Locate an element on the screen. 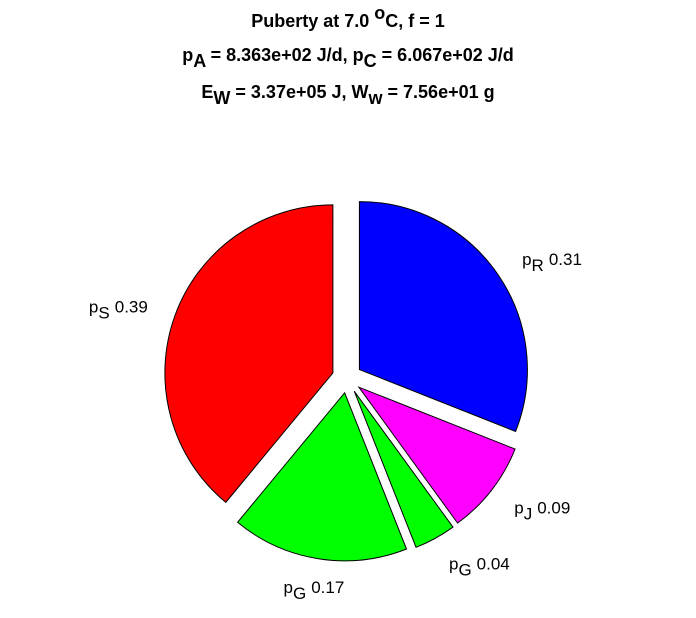 The image size is (696, 618). chart-title: pA = 8.363e+02 J/d, pC = 6.067e+02 J/d is located at coordinates (348, 58).